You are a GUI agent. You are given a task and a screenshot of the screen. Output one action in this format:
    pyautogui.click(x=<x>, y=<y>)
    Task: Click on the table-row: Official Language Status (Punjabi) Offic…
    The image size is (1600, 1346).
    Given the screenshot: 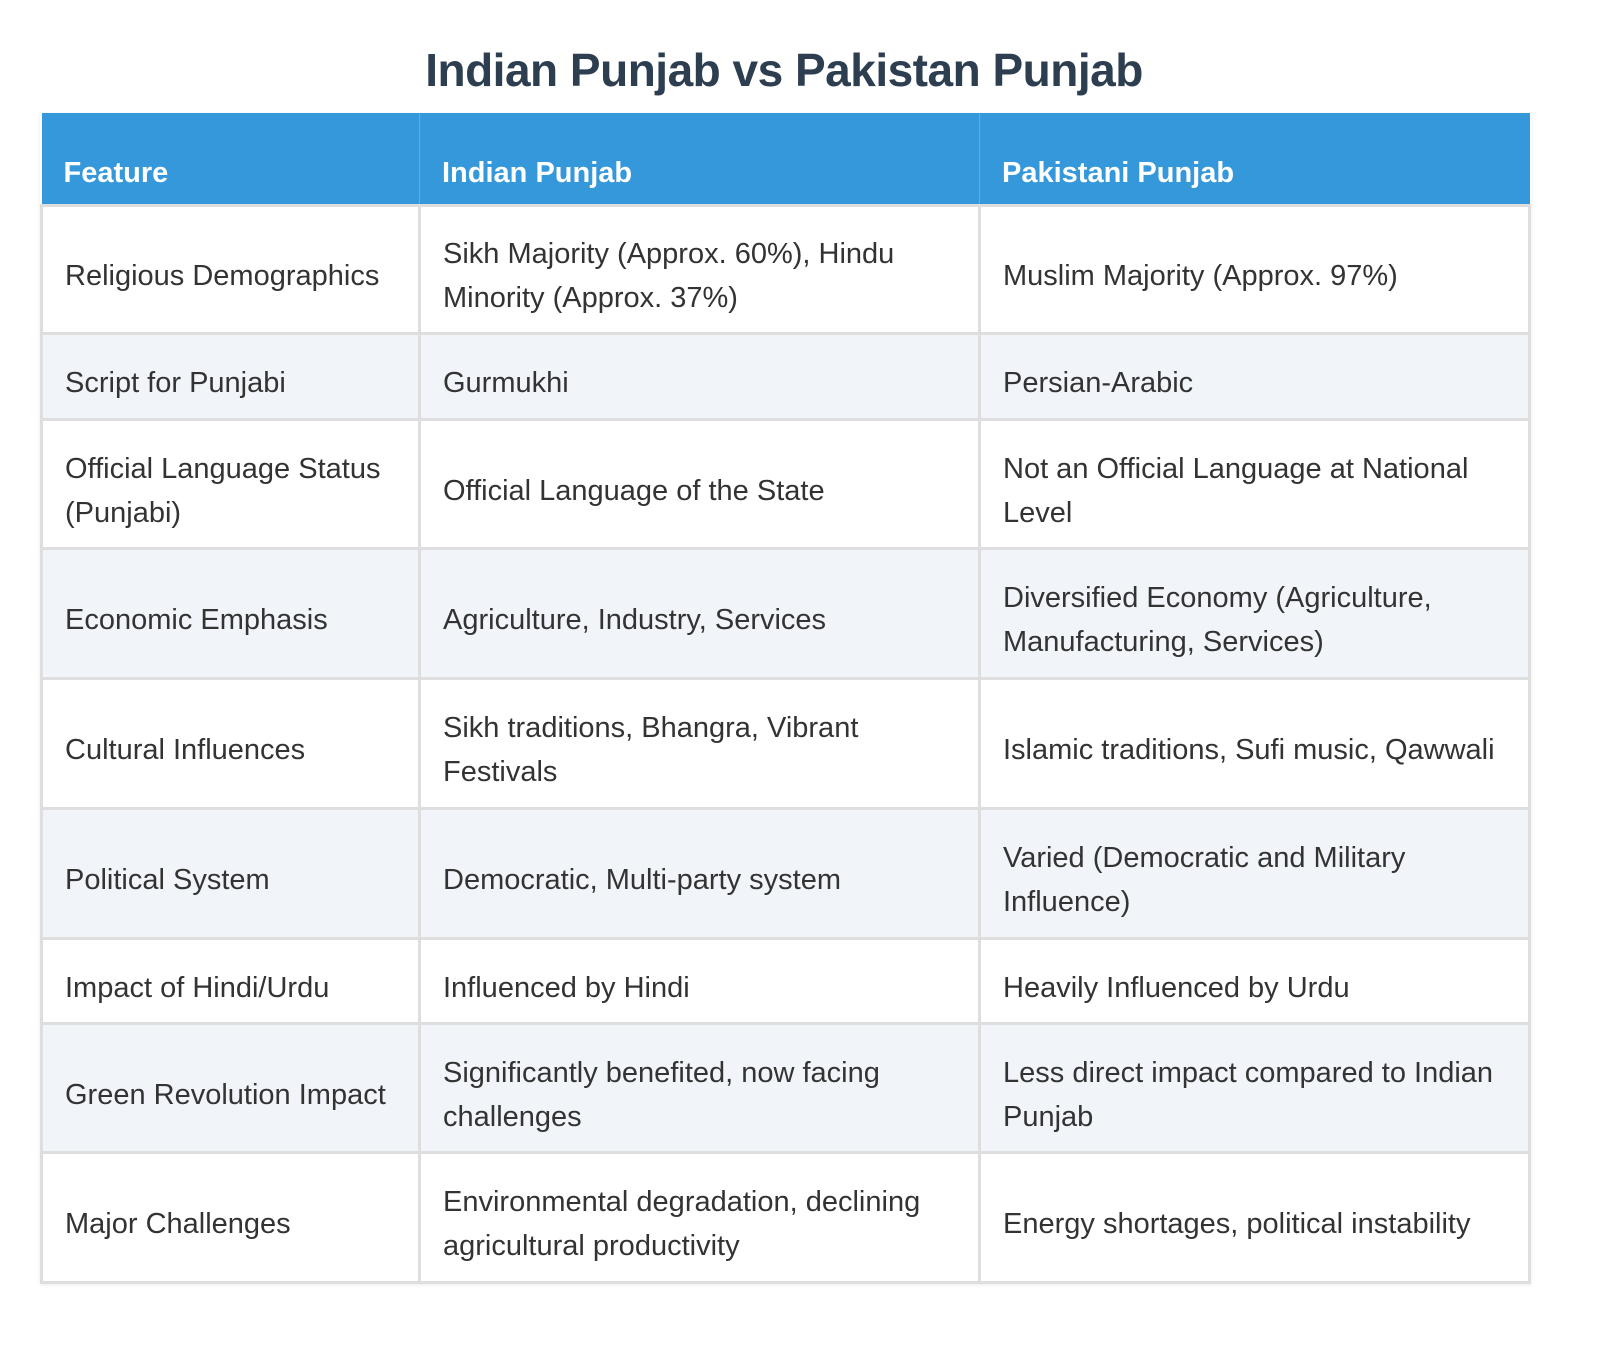 What is the action you would take?
    pyautogui.click(x=785, y=483)
    